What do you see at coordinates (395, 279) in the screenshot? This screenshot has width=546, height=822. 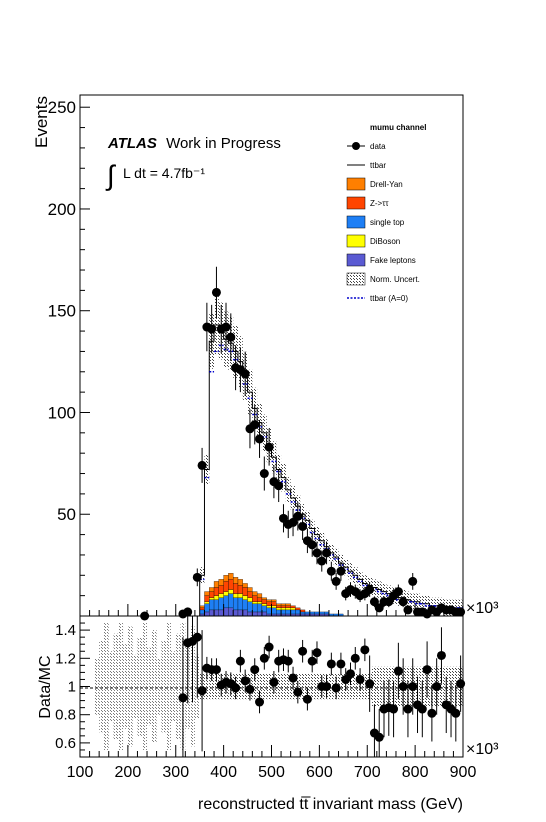 I see `legend-entry-label: Norm. Uncert.` at bounding box center [395, 279].